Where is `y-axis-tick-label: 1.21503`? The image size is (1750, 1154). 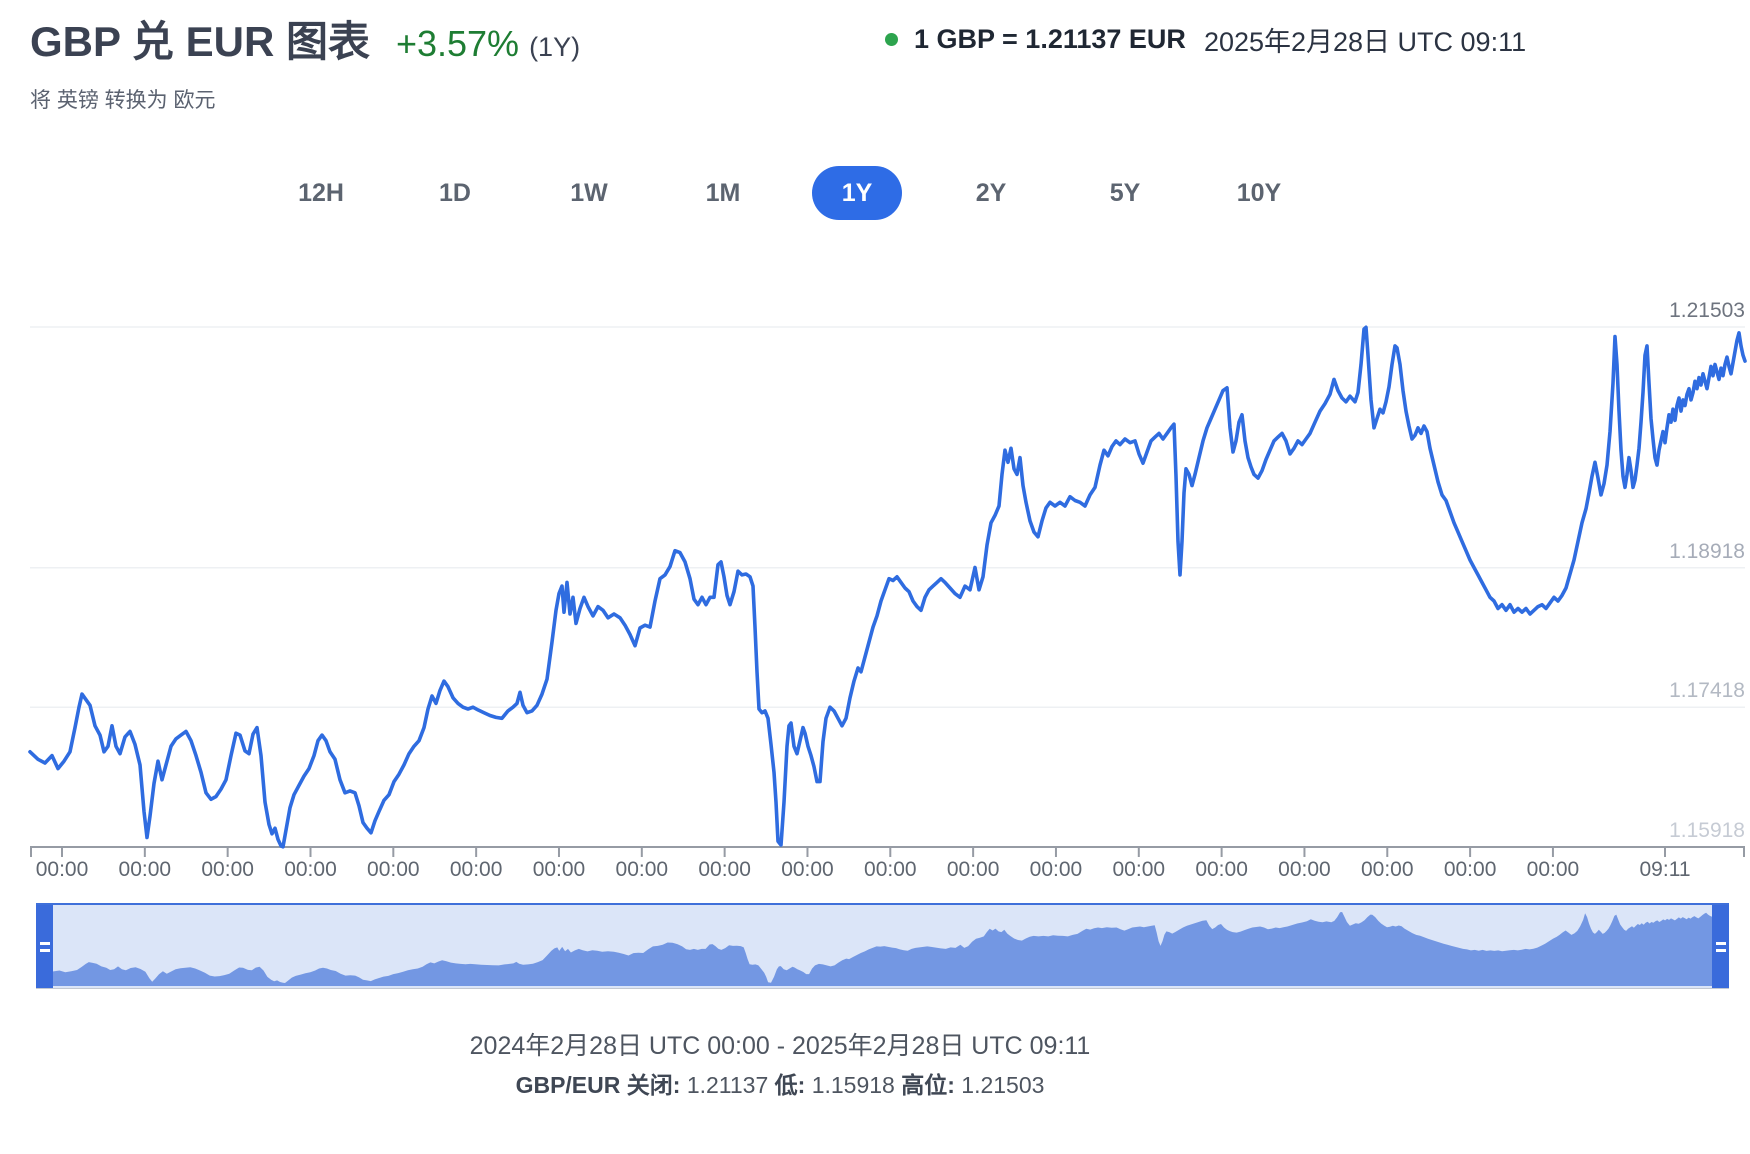
y-axis-tick-label: 1.21503 is located at coordinates (1707, 310).